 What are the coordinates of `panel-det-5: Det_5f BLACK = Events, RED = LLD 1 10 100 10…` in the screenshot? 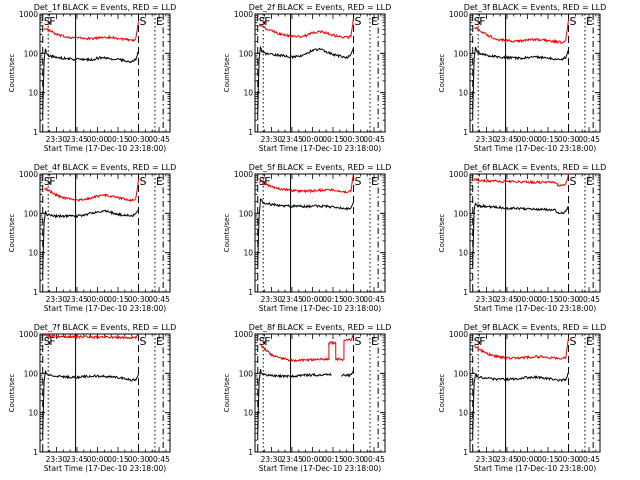 It's located at (307, 238).